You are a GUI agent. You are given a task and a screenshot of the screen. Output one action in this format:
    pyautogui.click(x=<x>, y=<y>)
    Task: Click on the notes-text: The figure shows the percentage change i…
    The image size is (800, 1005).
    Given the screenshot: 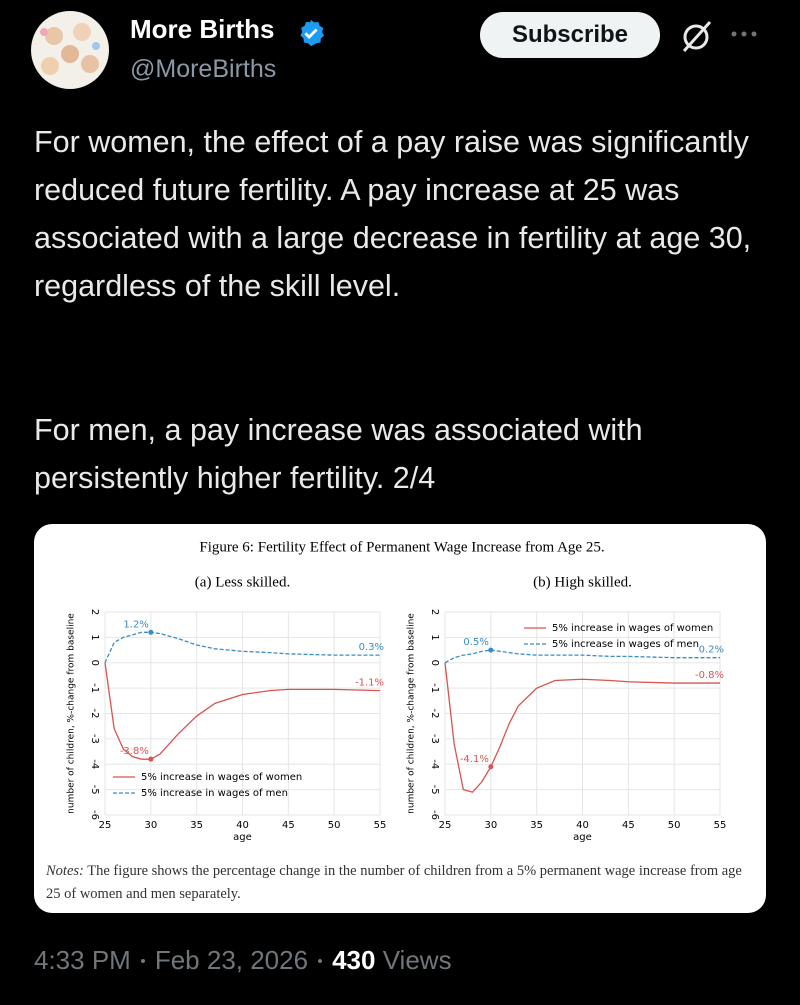 What is the action you would take?
    pyautogui.click(x=394, y=882)
    